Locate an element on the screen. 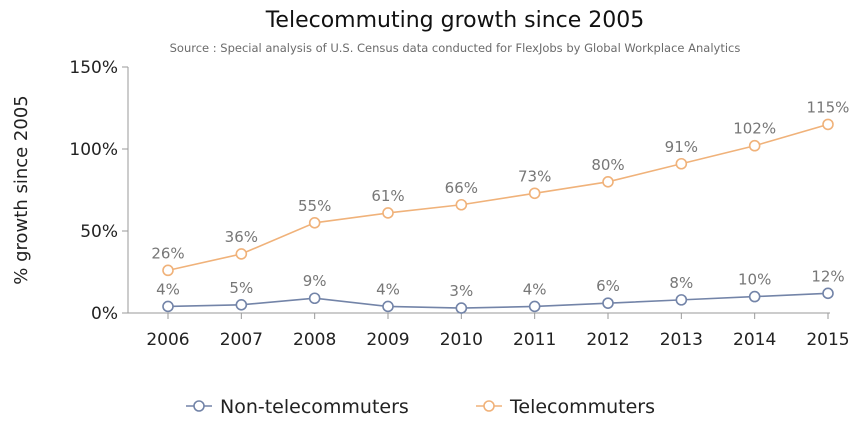 The width and height of the screenshot is (859, 425). y-tick-label: 100% is located at coordinates (93, 150).